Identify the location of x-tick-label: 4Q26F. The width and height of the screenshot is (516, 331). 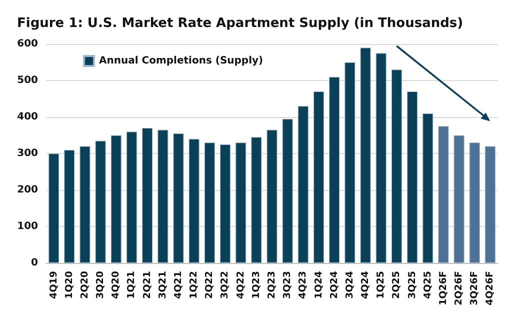
(490, 288).